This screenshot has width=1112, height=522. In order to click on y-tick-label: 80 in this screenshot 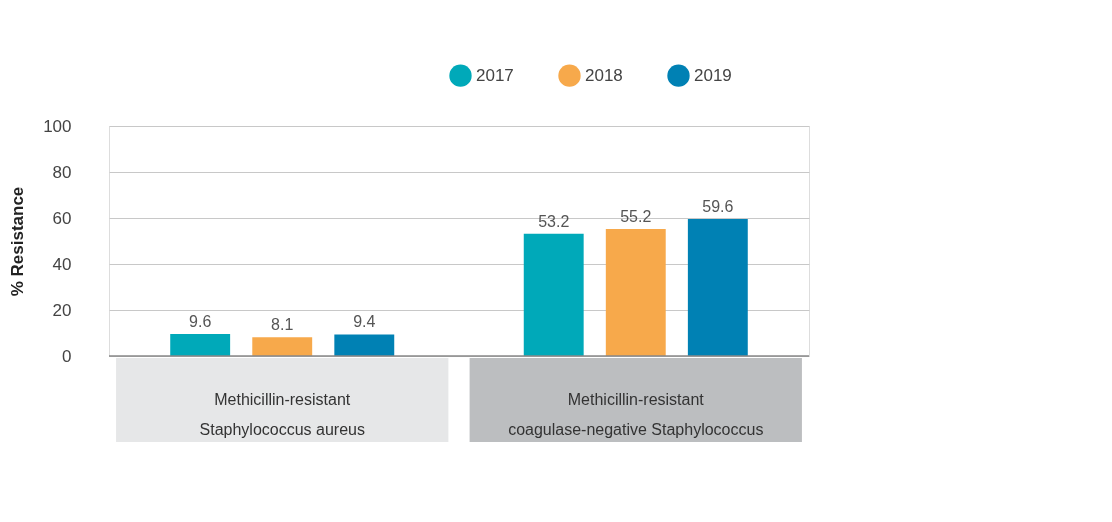, I will do `click(62, 172)`.